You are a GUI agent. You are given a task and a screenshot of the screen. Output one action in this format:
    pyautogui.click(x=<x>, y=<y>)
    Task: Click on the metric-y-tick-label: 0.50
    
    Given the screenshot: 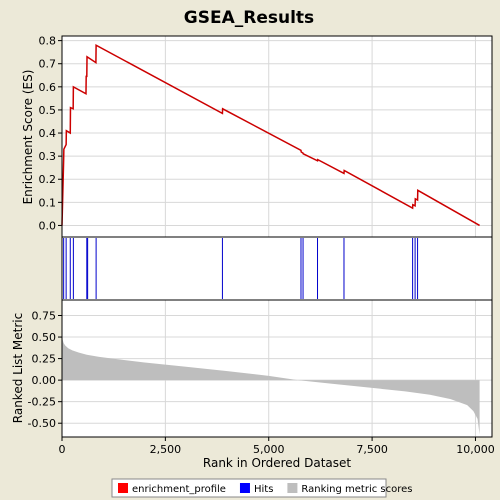 What is the action you would take?
    pyautogui.click(x=44, y=337)
    